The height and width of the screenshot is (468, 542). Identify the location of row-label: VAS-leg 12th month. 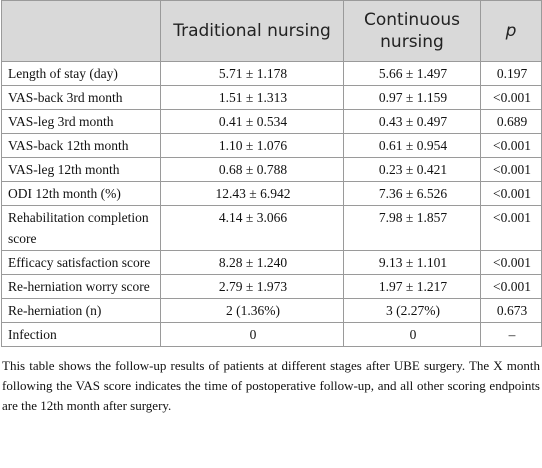
(81, 169).